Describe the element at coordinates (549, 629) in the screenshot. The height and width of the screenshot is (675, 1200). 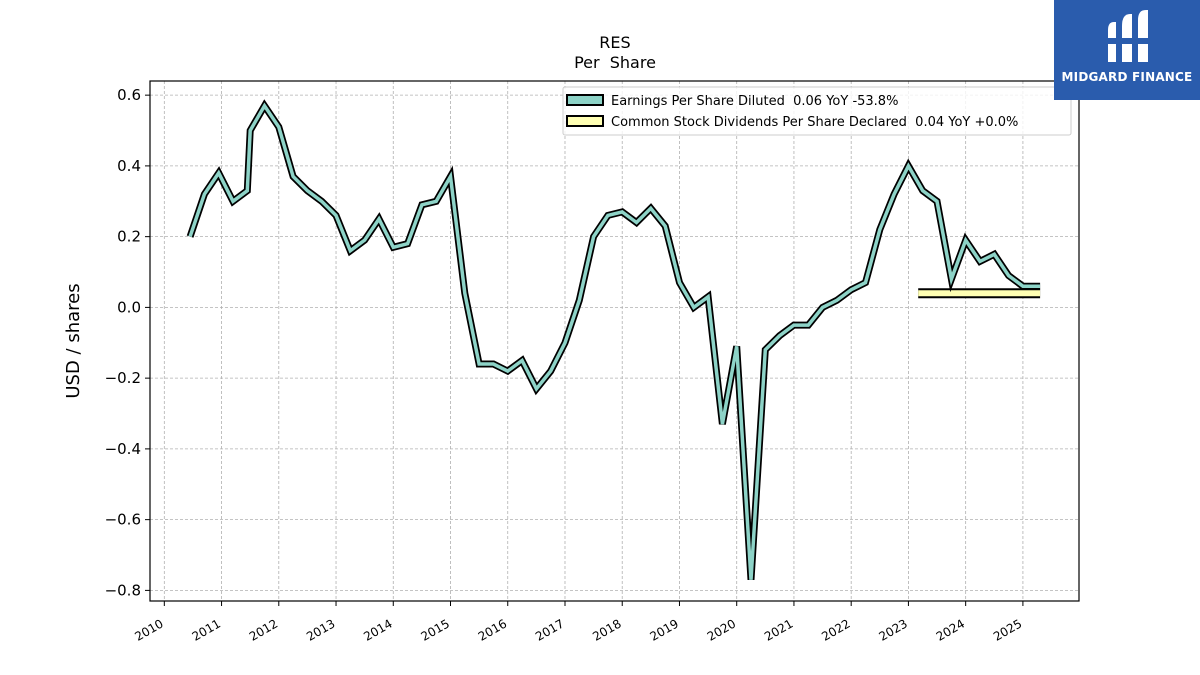
I see `x-tick-label: 2017` at that location.